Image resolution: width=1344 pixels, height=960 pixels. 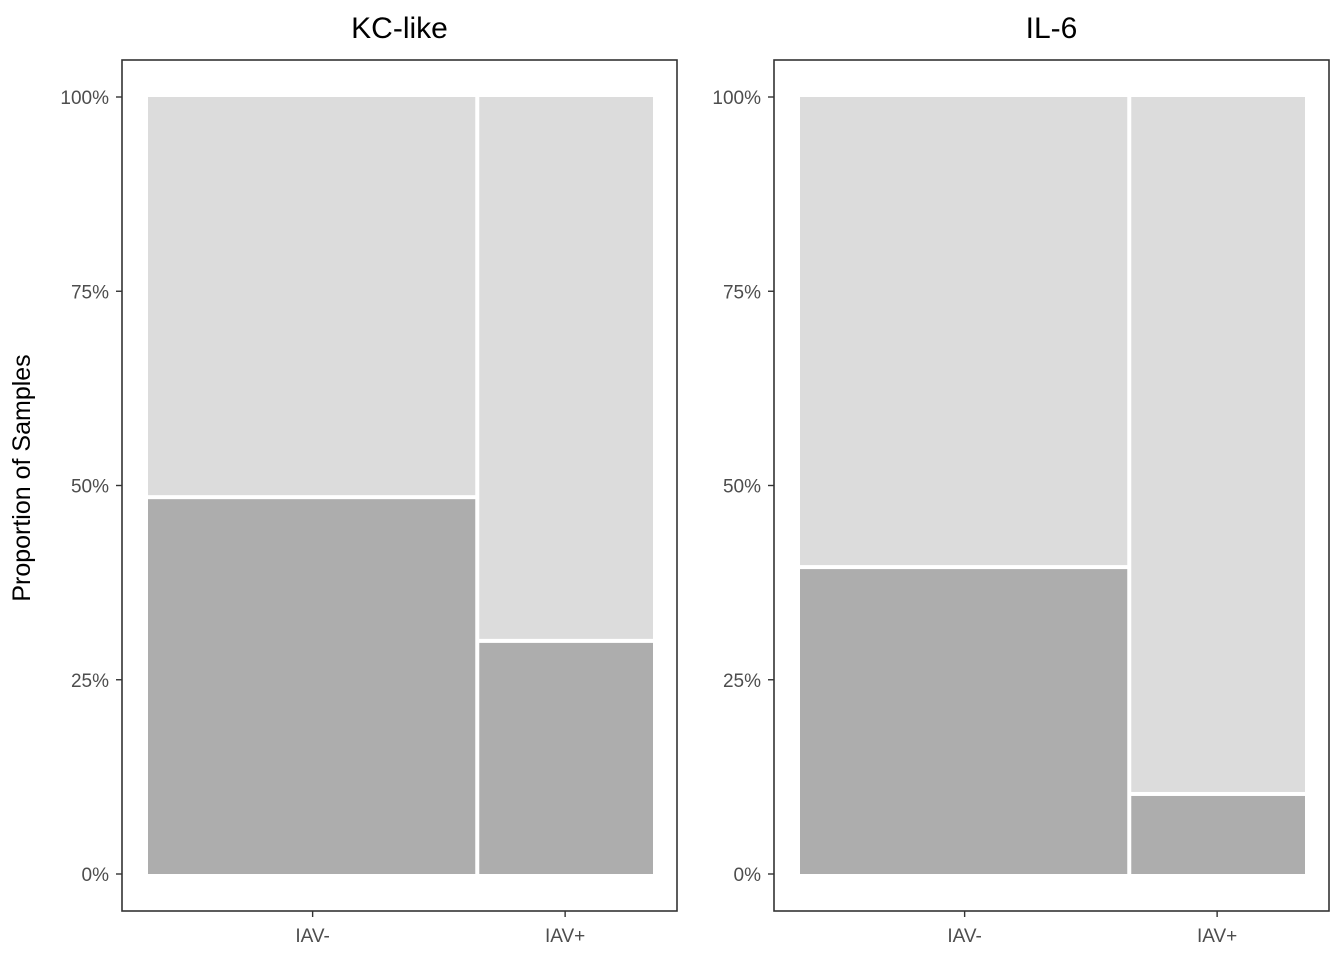 I want to click on y-axis-label: Proportion of Samples, so click(x=22, y=477).